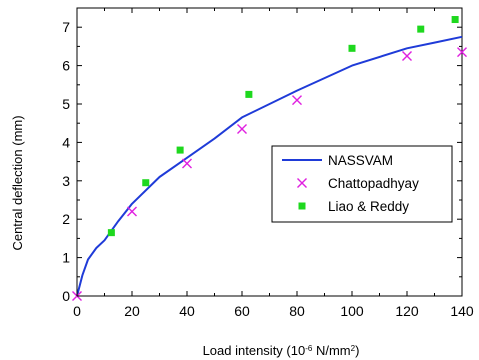 The image size is (479, 360). Describe the element at coordinates (407, 311) in the screenshot. I see `x-tick-label: 120` at that location.